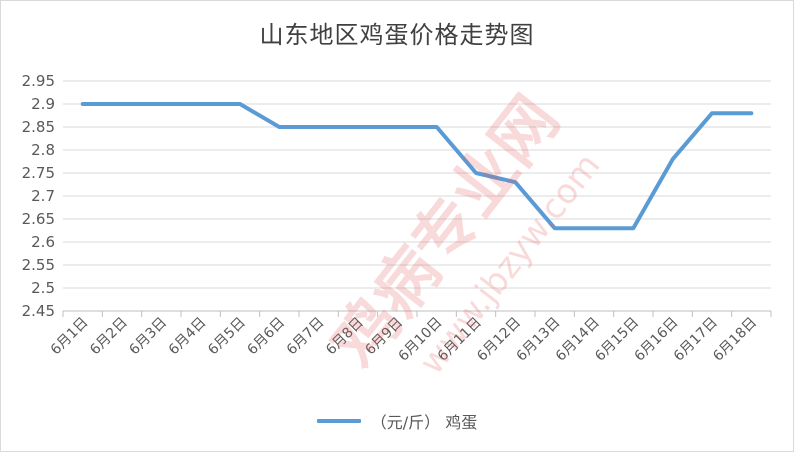 The width and height of the screenshot is (794, 452). I want to click on chart-title: 山东地区鸡蛋价格走势图, so click(397, 35).